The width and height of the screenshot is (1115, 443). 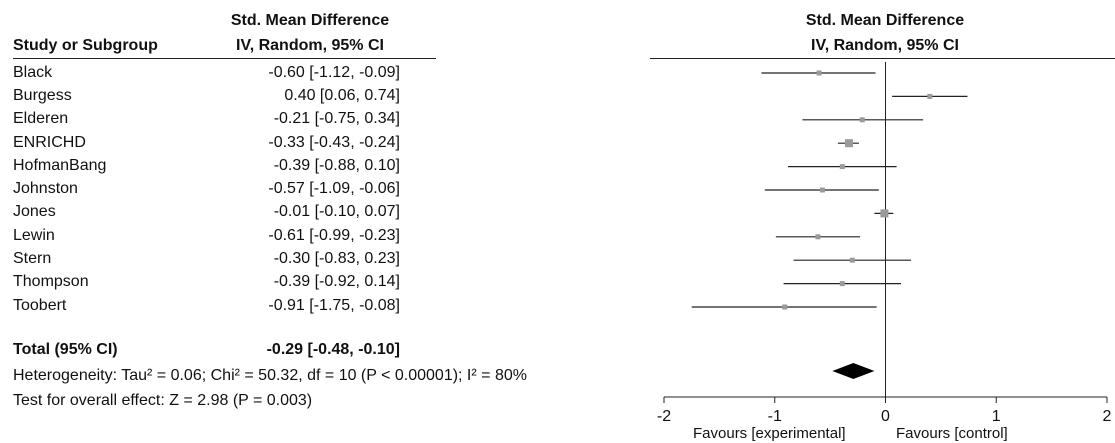 I want to click on study-name: Stern, so click(x=32, y=258).